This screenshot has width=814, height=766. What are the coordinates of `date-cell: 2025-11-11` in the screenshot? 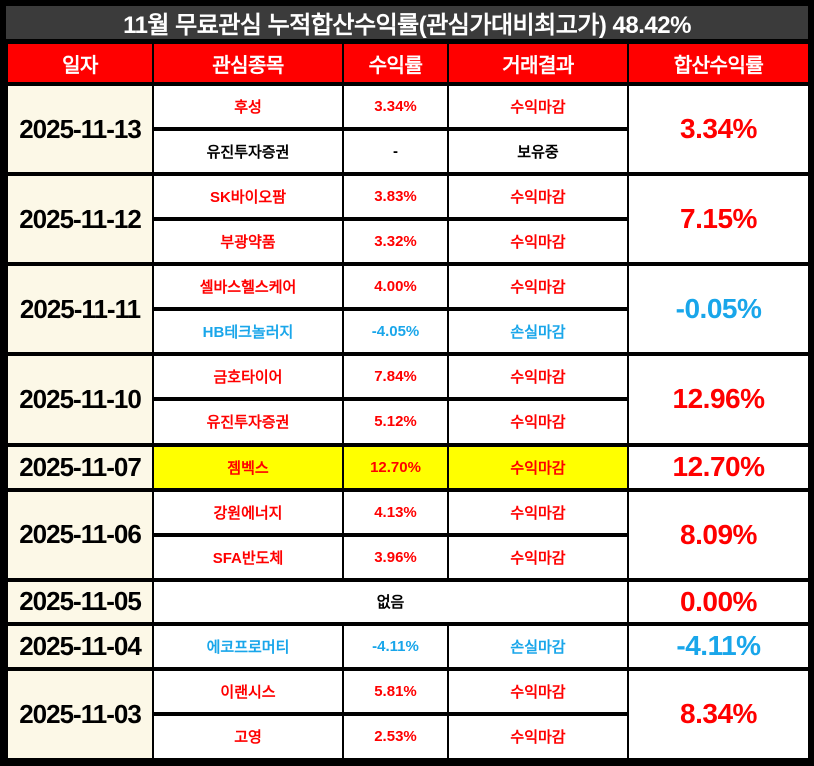 It's located at (80, 309).